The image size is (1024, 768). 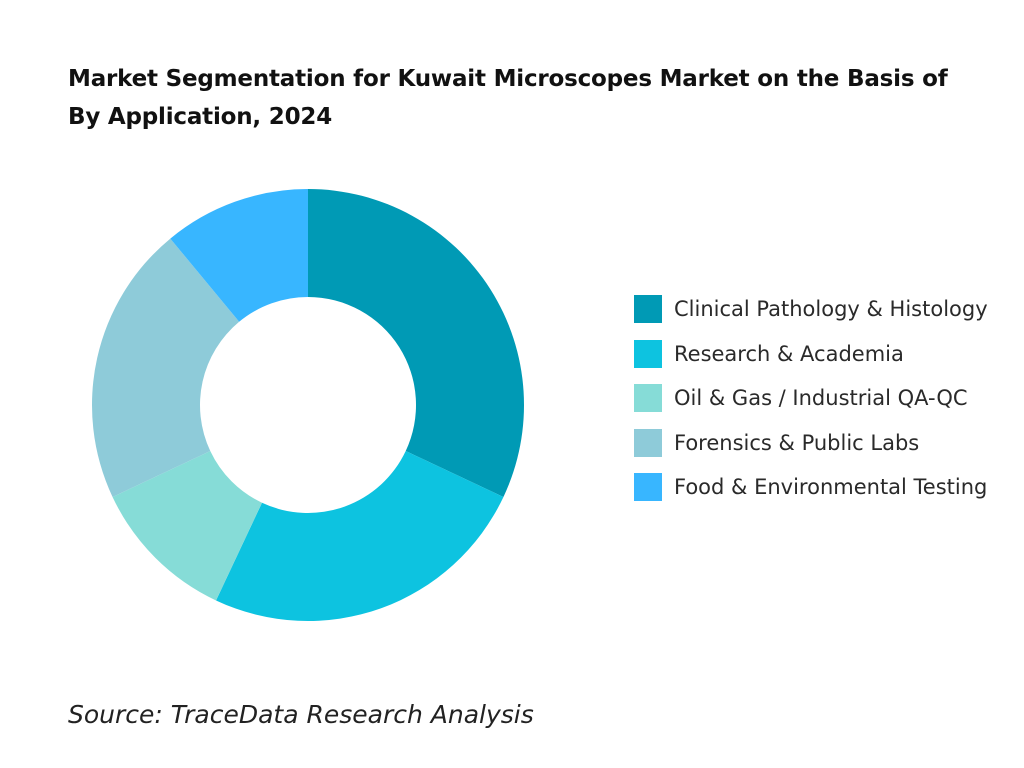 What do you see at coordinates (821, 398) in the screenshot?
I see `legend-label: Oil & Gas / Industrial QA-QC` at bounding box center [821, 398].